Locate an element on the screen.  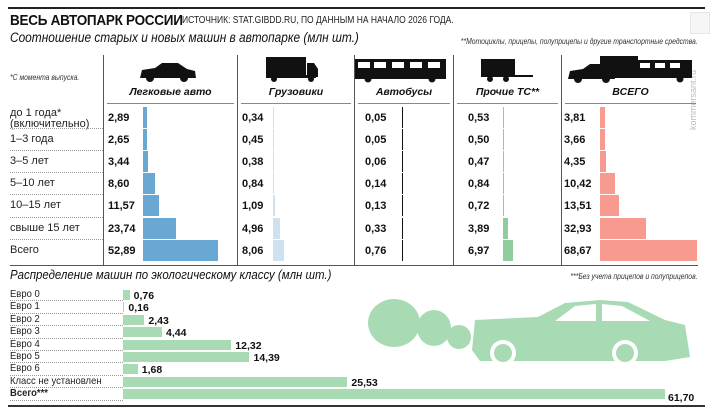
row-label: 10–15 лет is located at coordinates (35, 205).